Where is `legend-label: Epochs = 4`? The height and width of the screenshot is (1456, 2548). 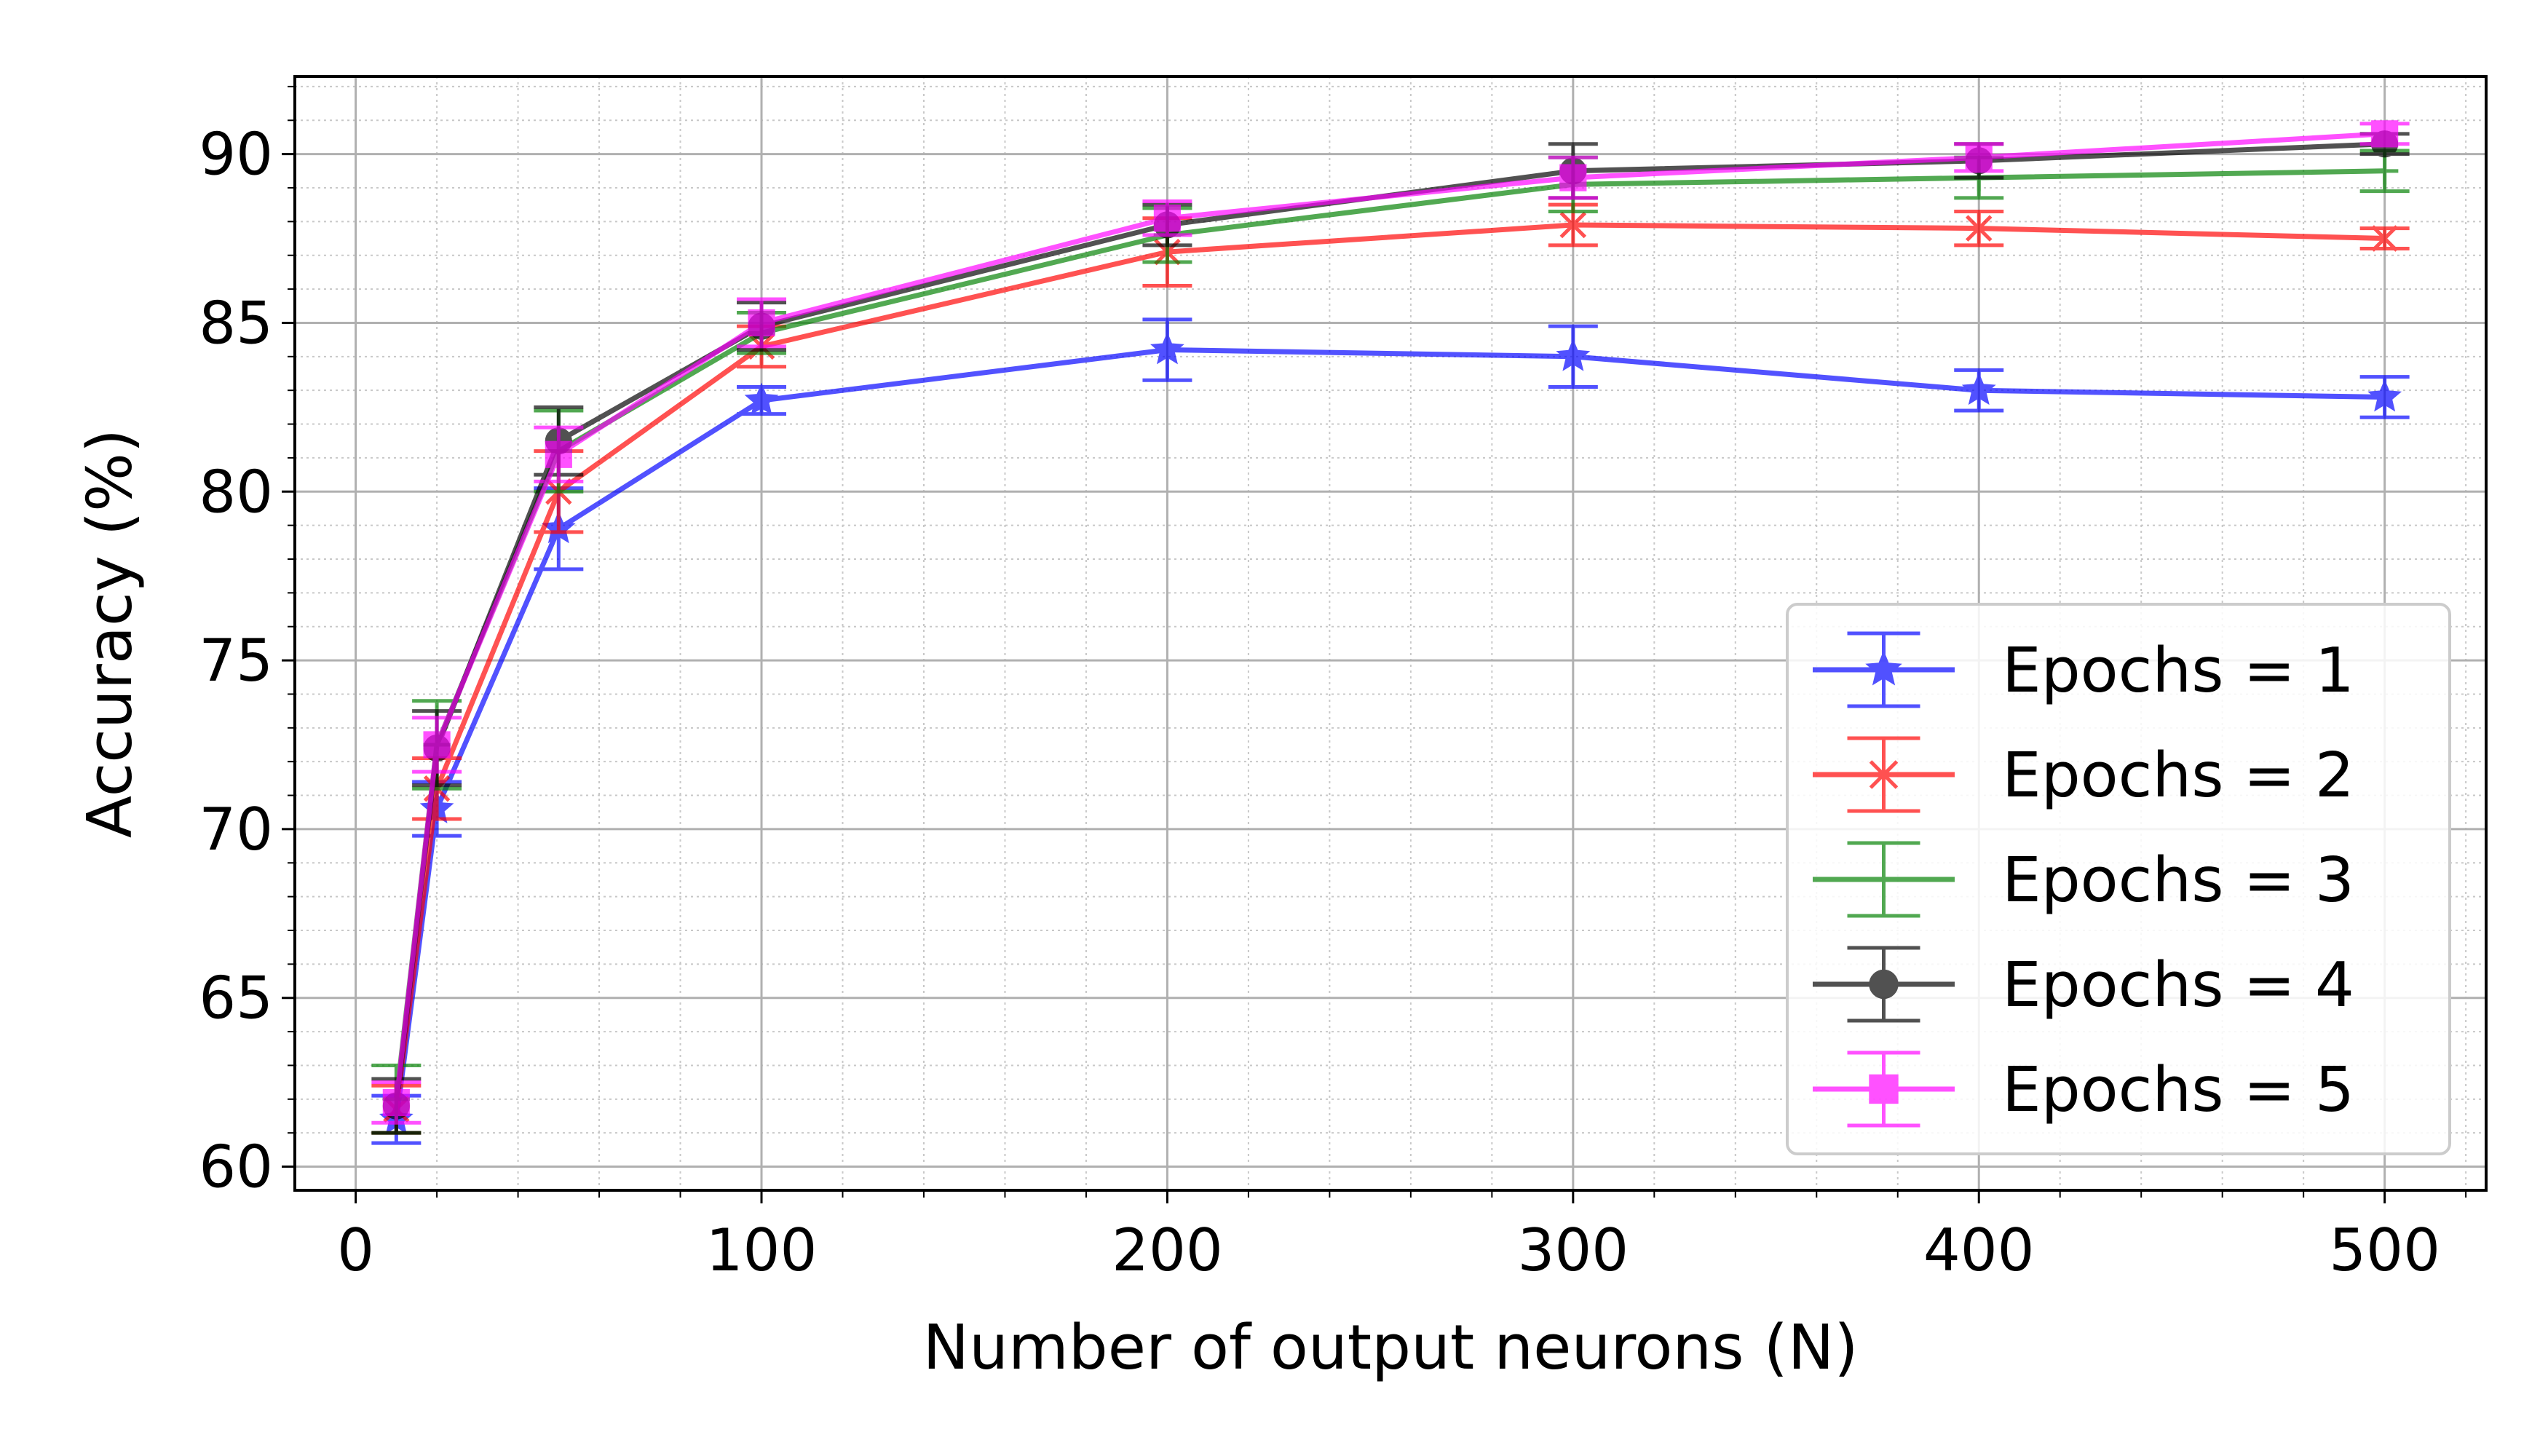 legend-label: Epochs = 4 is located at coordinates (2178, 985).